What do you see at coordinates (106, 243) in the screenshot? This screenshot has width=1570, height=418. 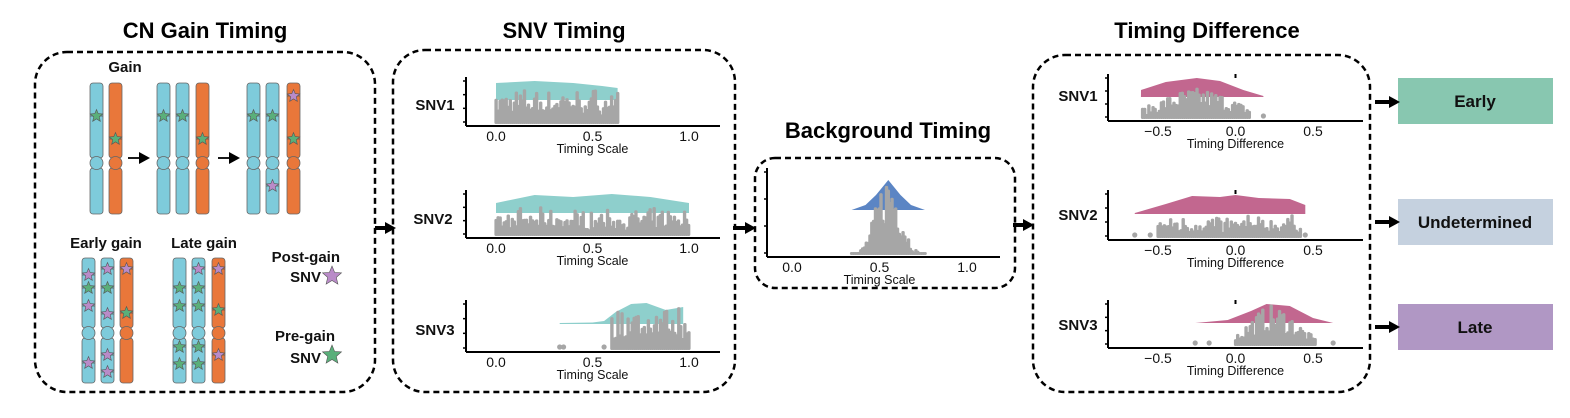 I see `early-gain-label: Early gain` at bounding box center [106, 243].